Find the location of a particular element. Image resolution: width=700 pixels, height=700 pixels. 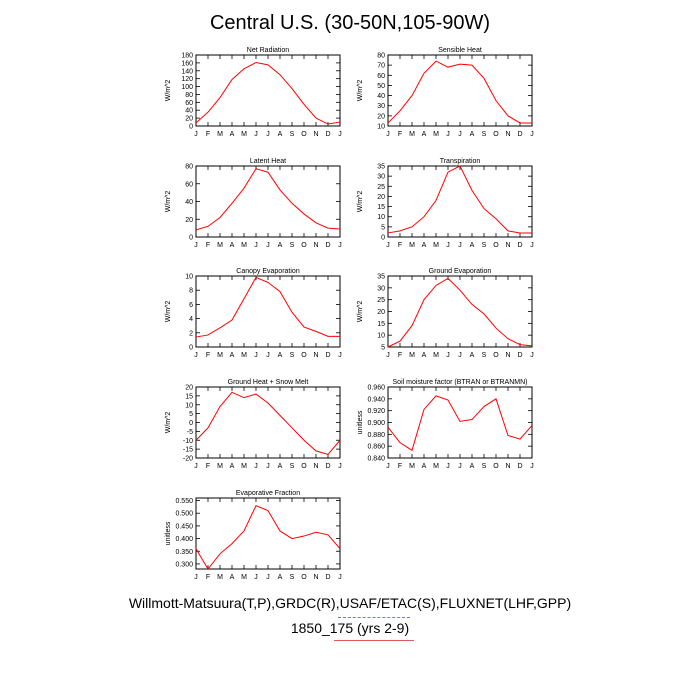

y-tick-label: 160 is located at coordinates (187, 63).